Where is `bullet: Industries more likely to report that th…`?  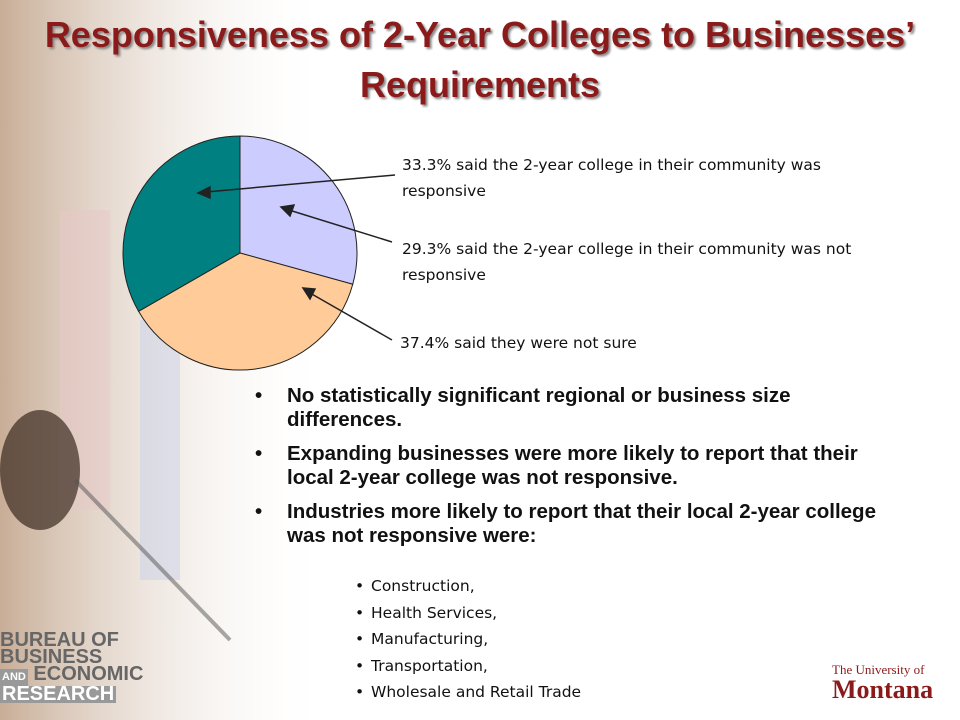
bullet: Industries more likely to report that th… is located at coordinates (570, 524).